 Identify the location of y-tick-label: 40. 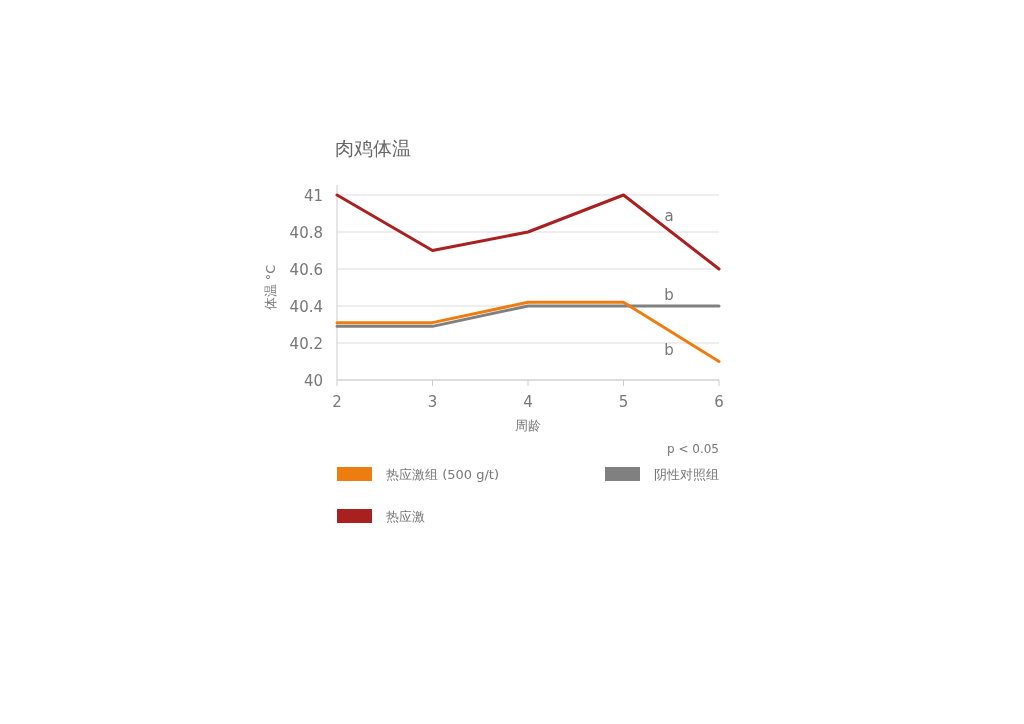
(313, 381).